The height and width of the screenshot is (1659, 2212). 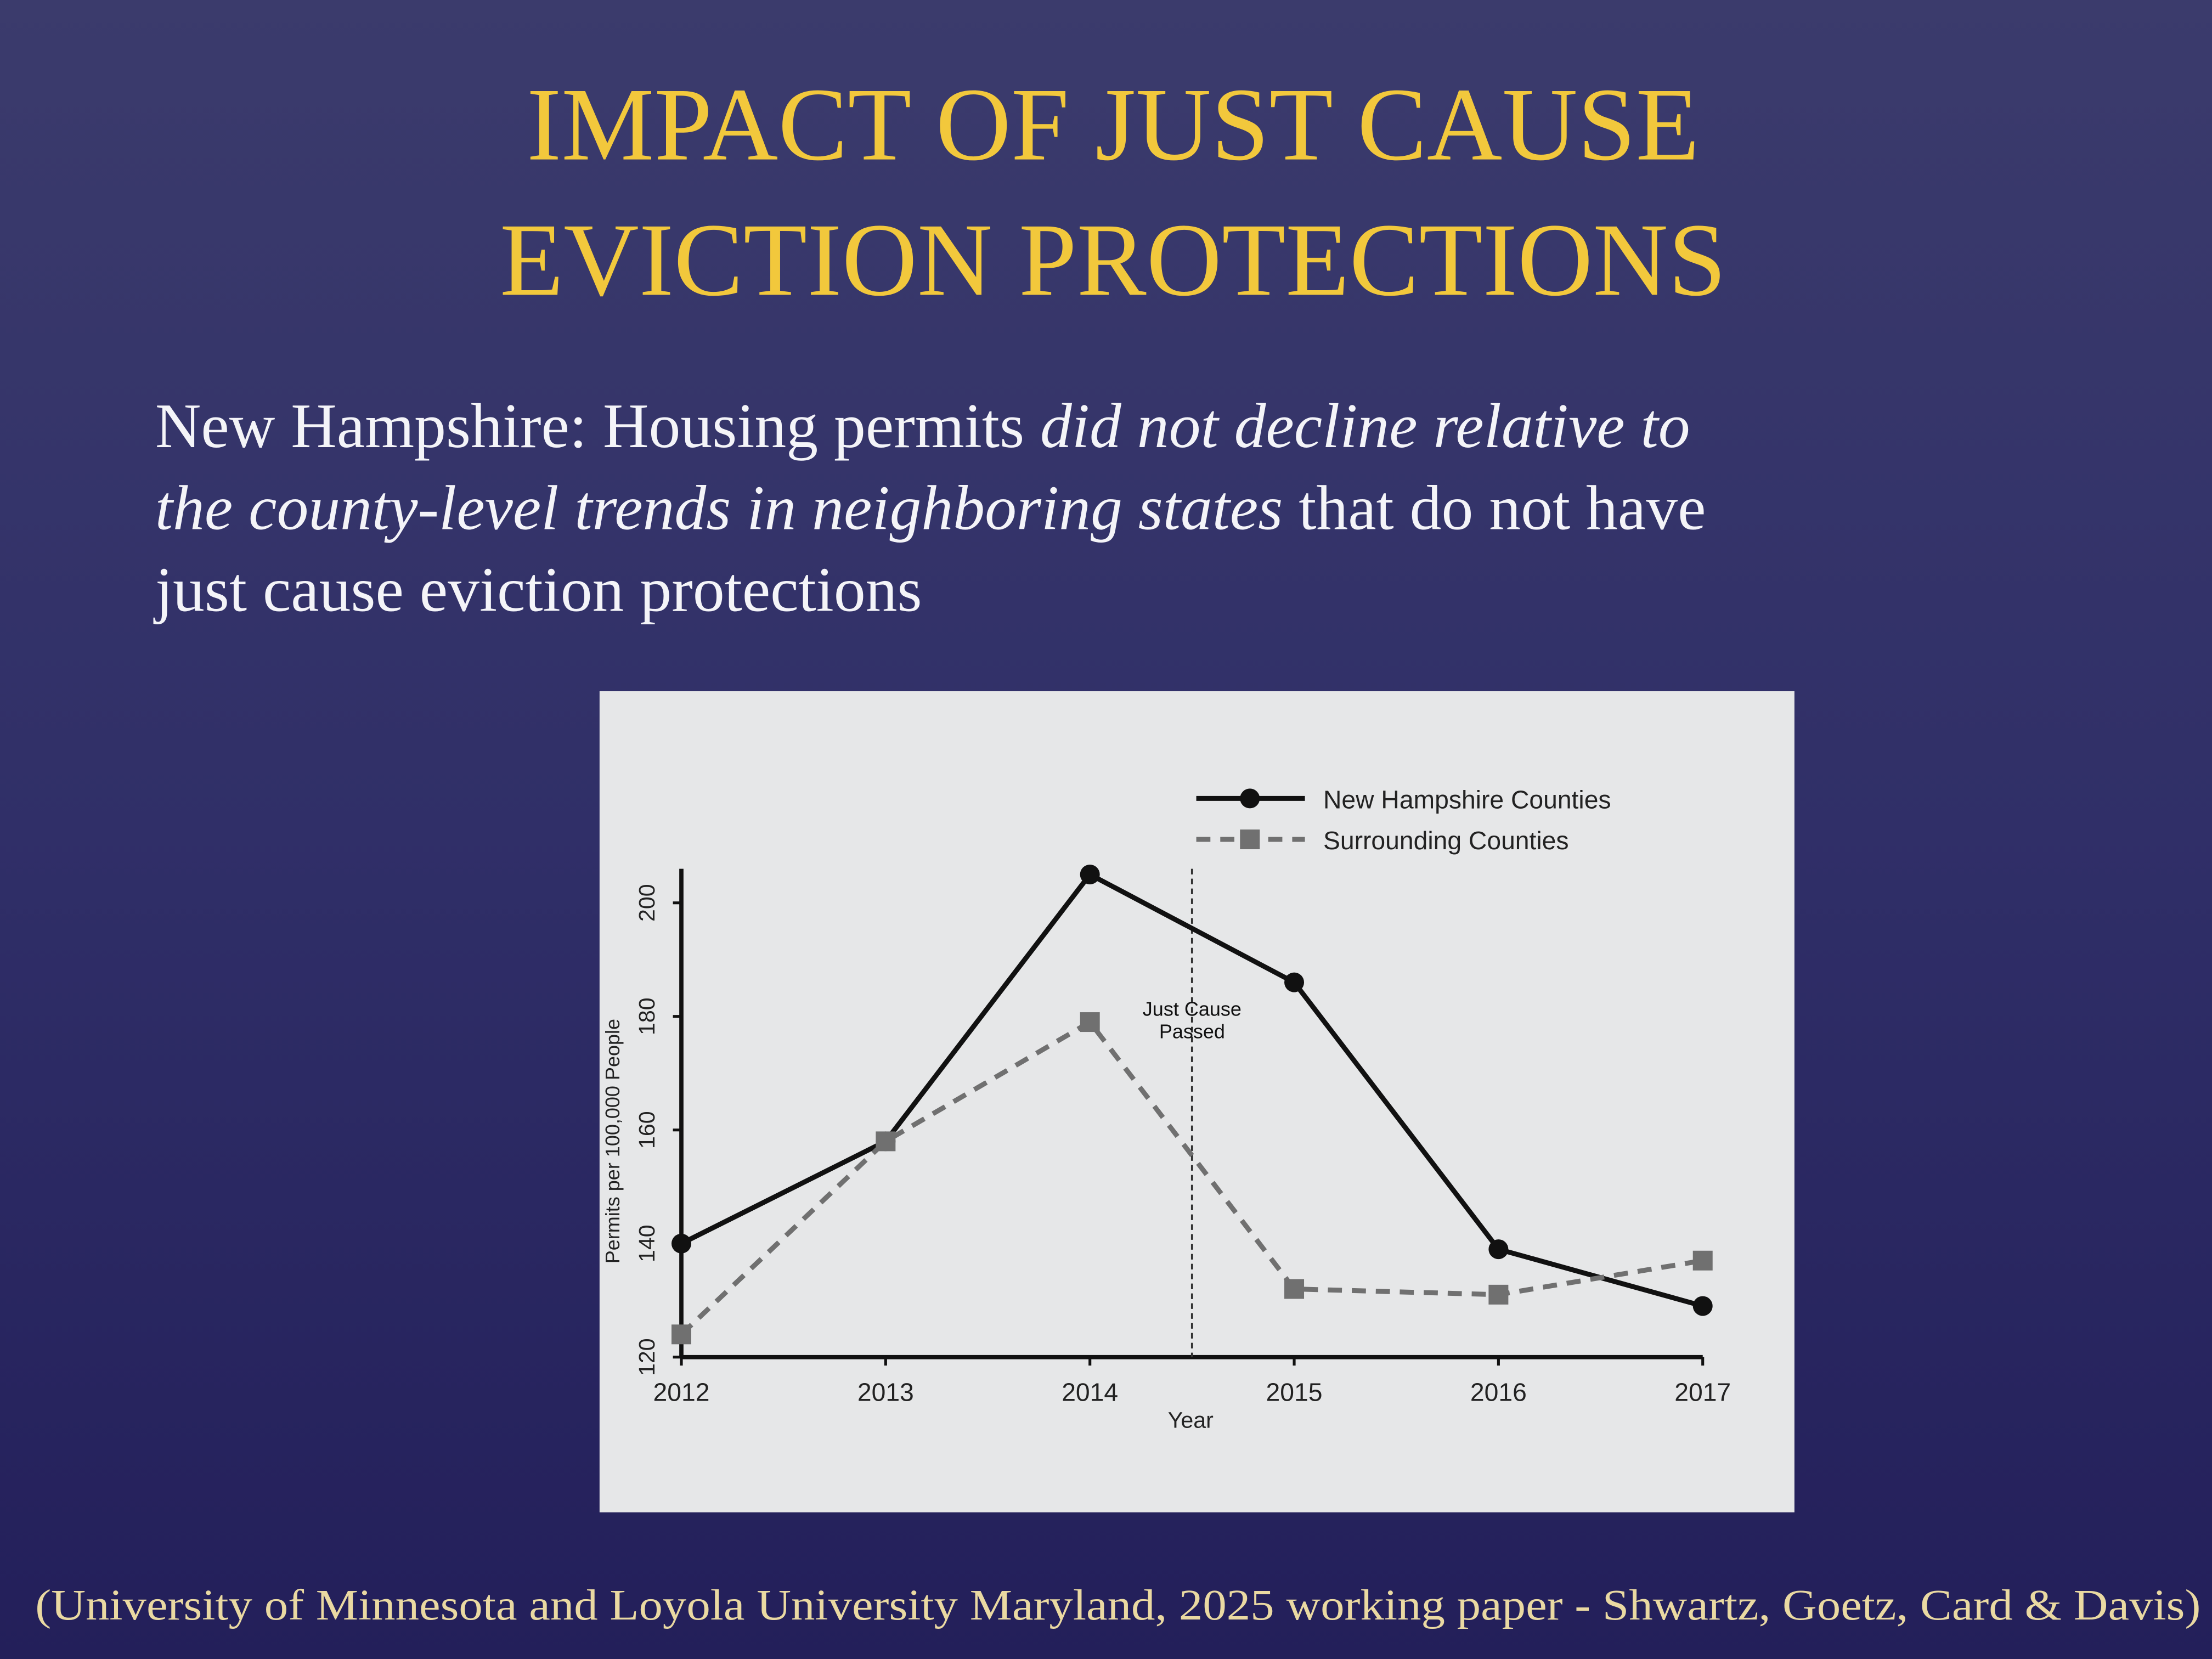 I want to click on legend-label: Surrounding Counties, so click(x=1446, y=840).